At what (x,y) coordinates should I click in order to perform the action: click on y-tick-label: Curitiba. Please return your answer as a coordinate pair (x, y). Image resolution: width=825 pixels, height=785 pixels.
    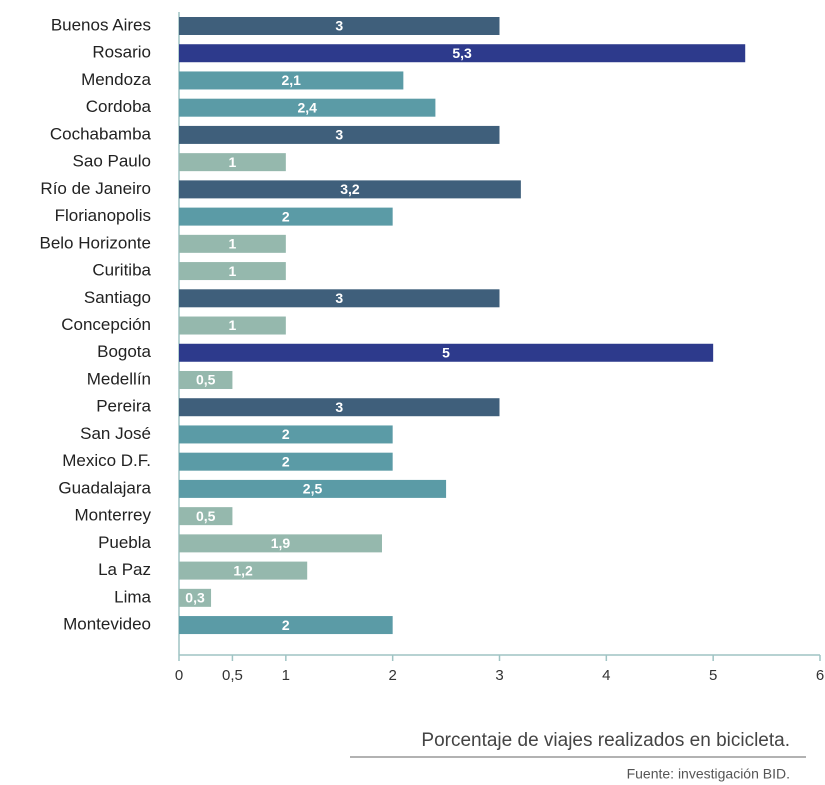
    Looking at the image, I should click on (121, 270).